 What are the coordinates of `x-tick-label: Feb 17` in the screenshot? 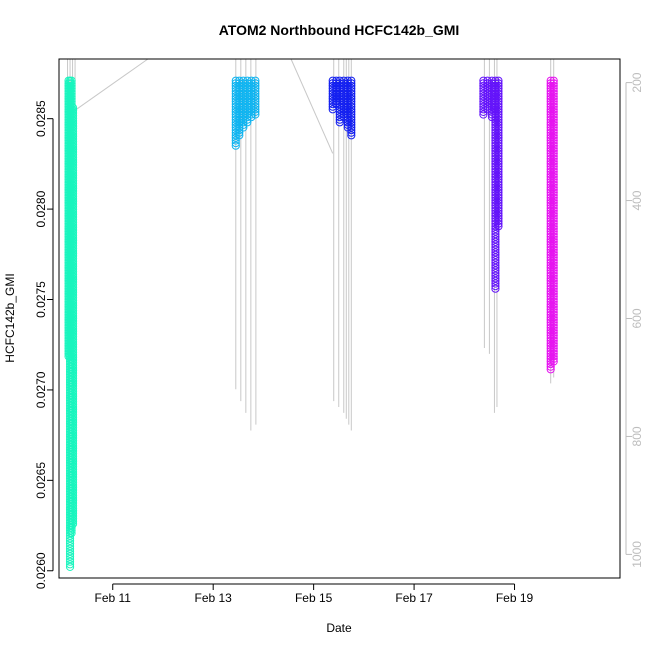 It's located at (414, 598).